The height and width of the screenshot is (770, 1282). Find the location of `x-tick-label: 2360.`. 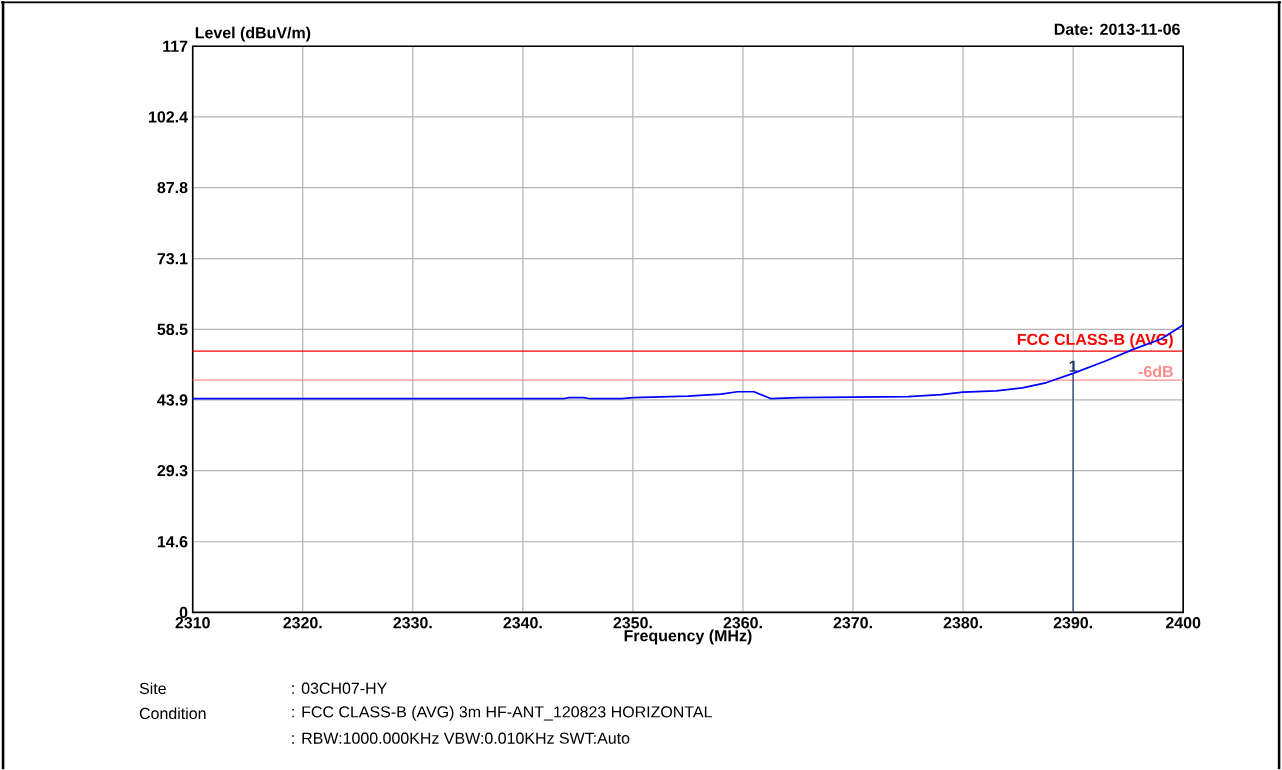

x-tick-label: 2360. is located at coordinates (742, 622).